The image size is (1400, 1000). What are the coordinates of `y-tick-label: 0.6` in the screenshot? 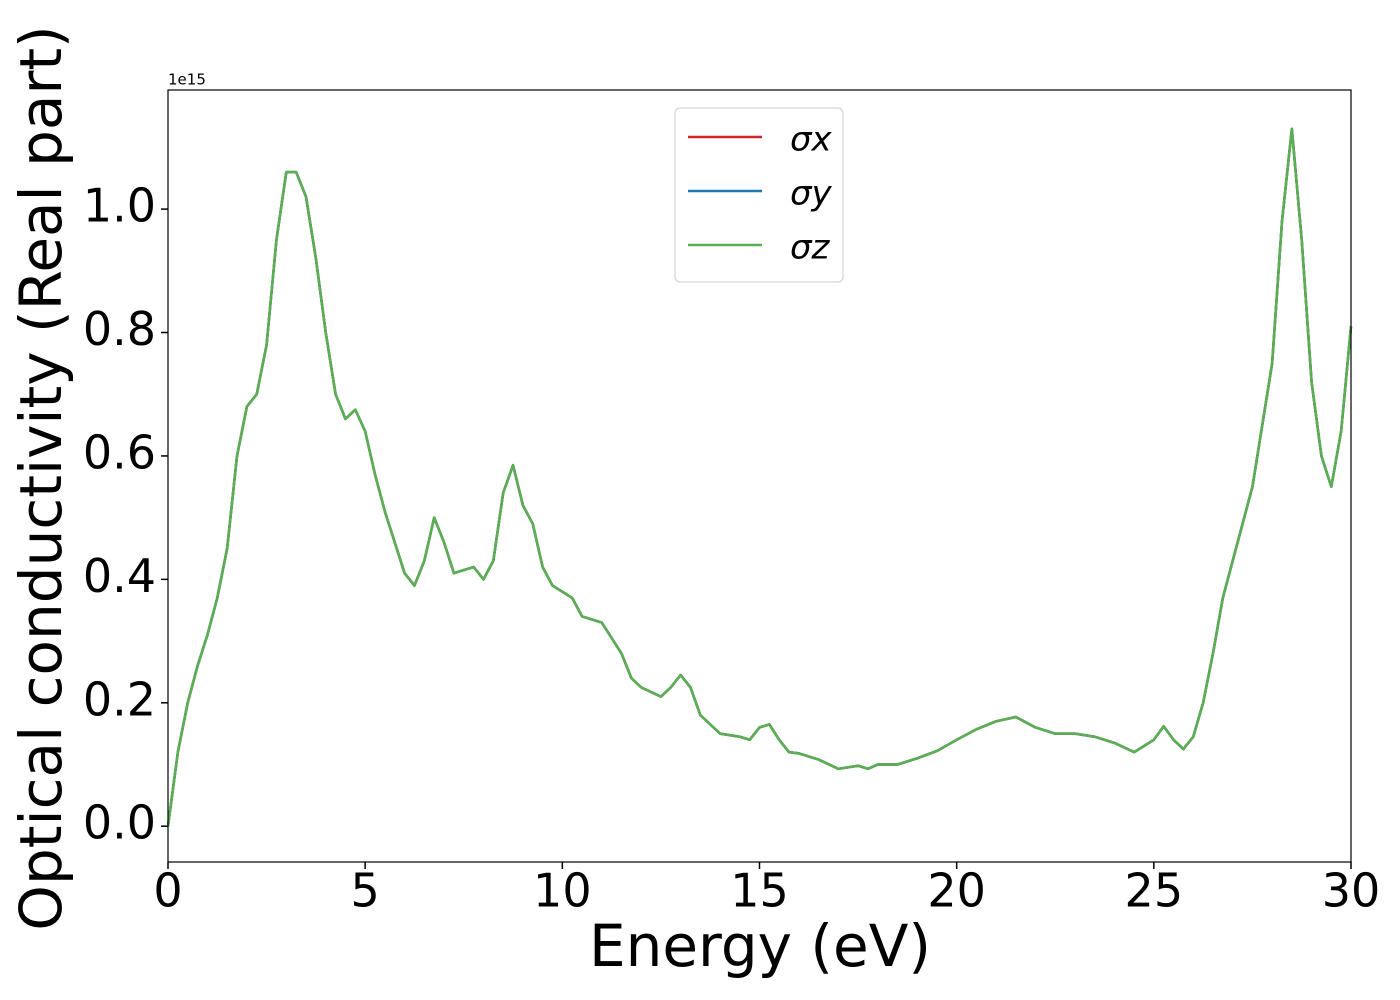 It's located at (119, 452).